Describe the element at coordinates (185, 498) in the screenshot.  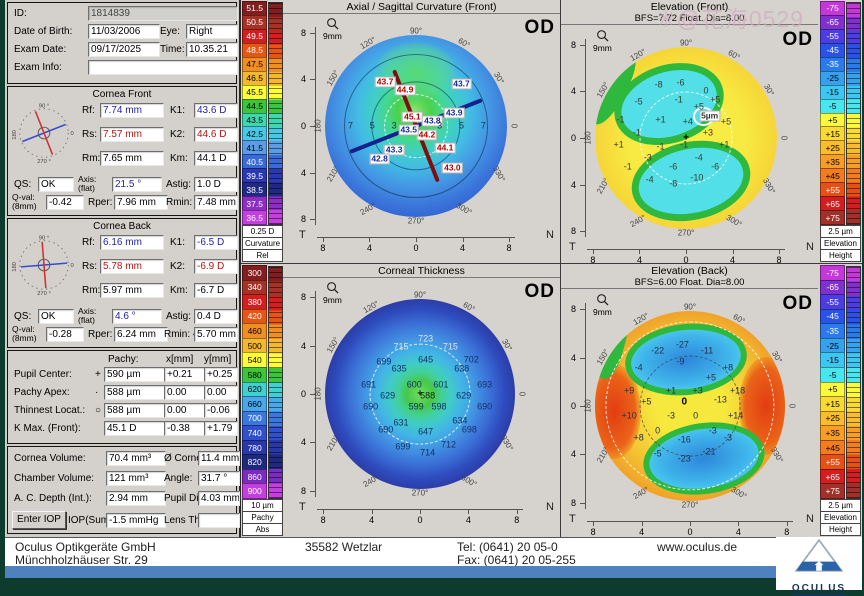
I see `pupil-dia-label: Pupil Dia:` at that location.